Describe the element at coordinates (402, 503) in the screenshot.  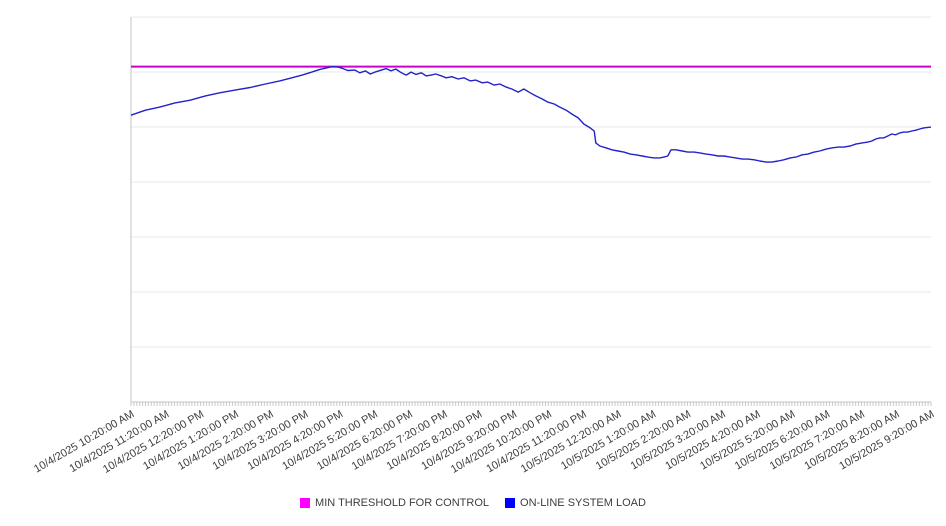
I see `legend-label-min-threshold: MIN THRESHOLD FOR CONTROL` at that location.